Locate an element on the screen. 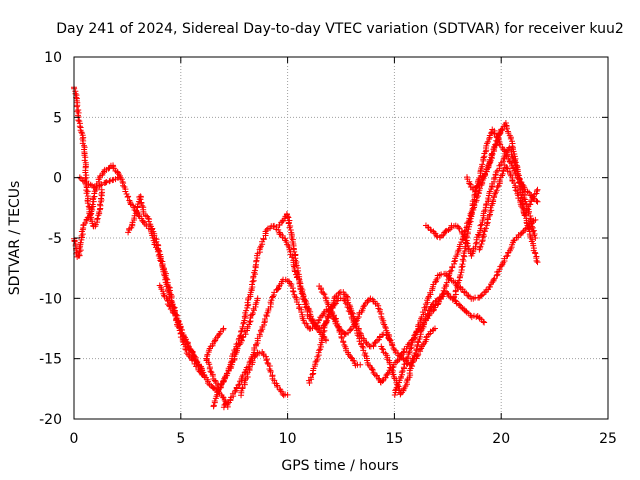  series-tr7 is located at coordinates (266, 307).